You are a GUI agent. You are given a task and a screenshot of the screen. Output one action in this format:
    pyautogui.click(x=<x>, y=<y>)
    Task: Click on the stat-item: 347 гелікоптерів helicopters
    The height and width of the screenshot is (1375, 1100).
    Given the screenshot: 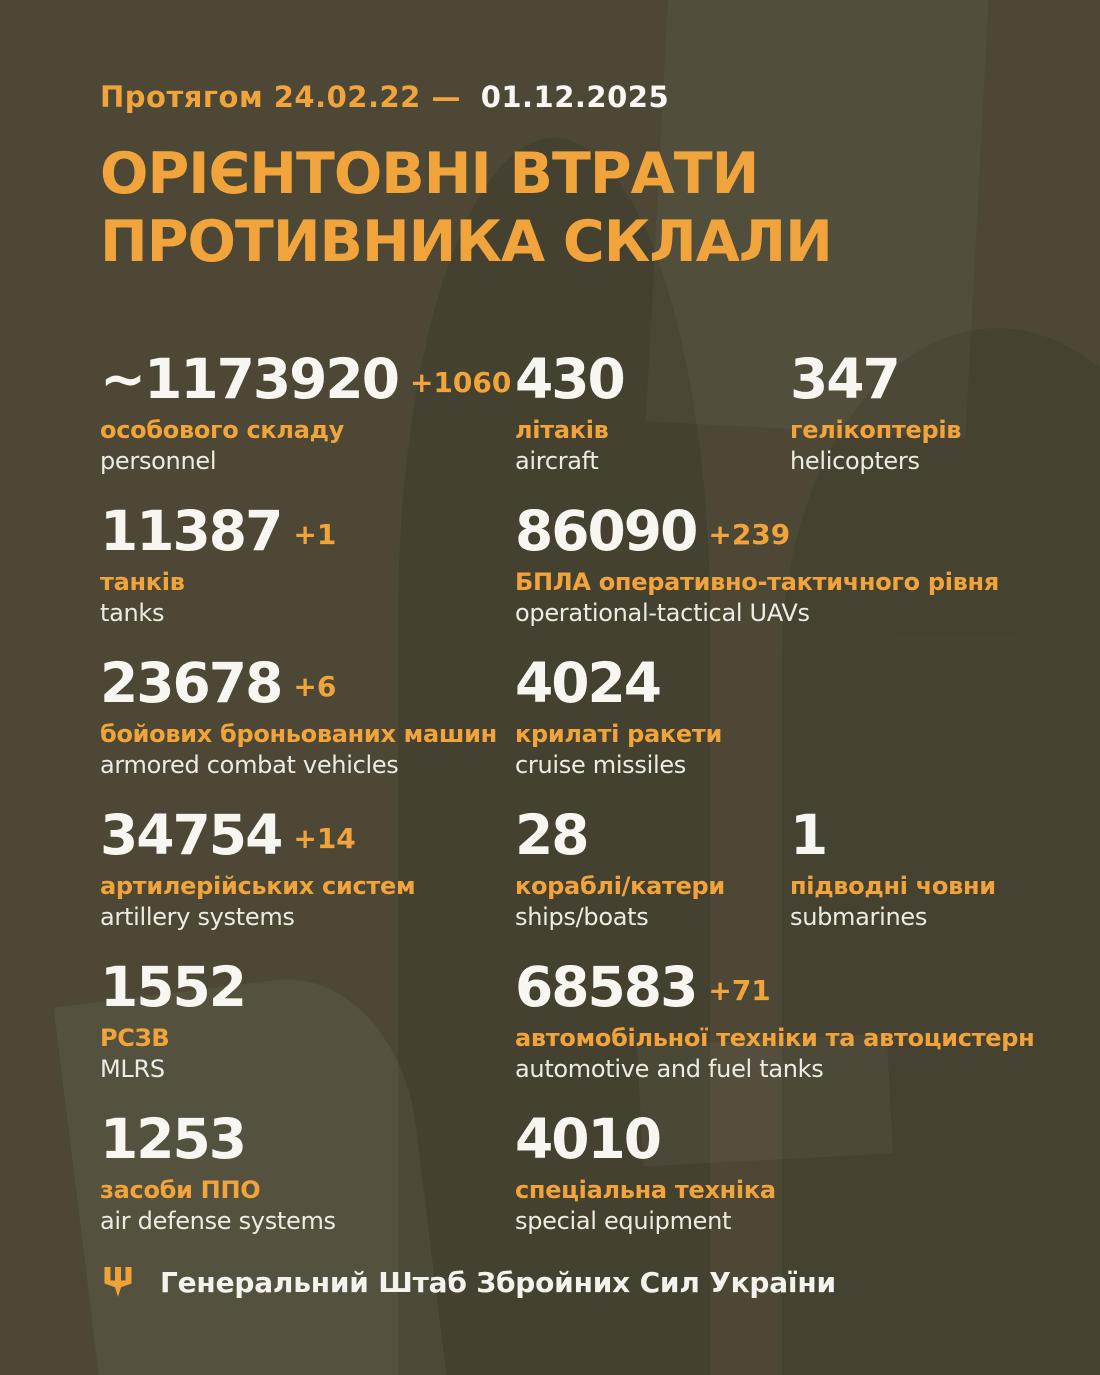 What is the action you would take?
    pyautogui.click(x=945, y=428)
    